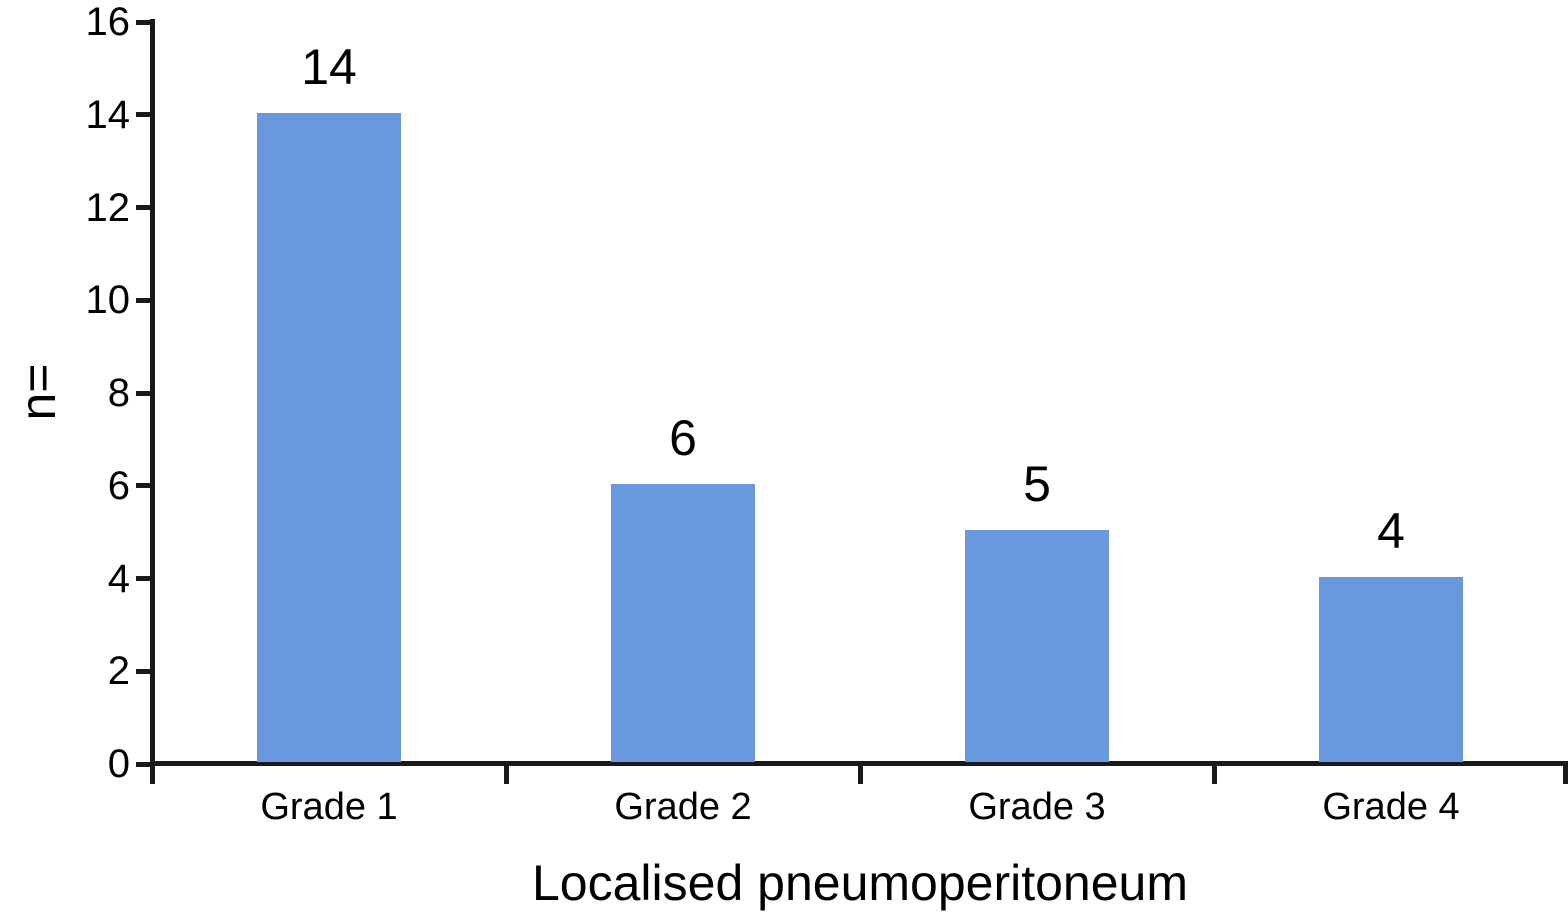 The image size is (1568, 916). What do you see at coordinates (108, 300) in the screenshot?
I see `y-axis-tick-label: 10` at bounding box center [108, 300].